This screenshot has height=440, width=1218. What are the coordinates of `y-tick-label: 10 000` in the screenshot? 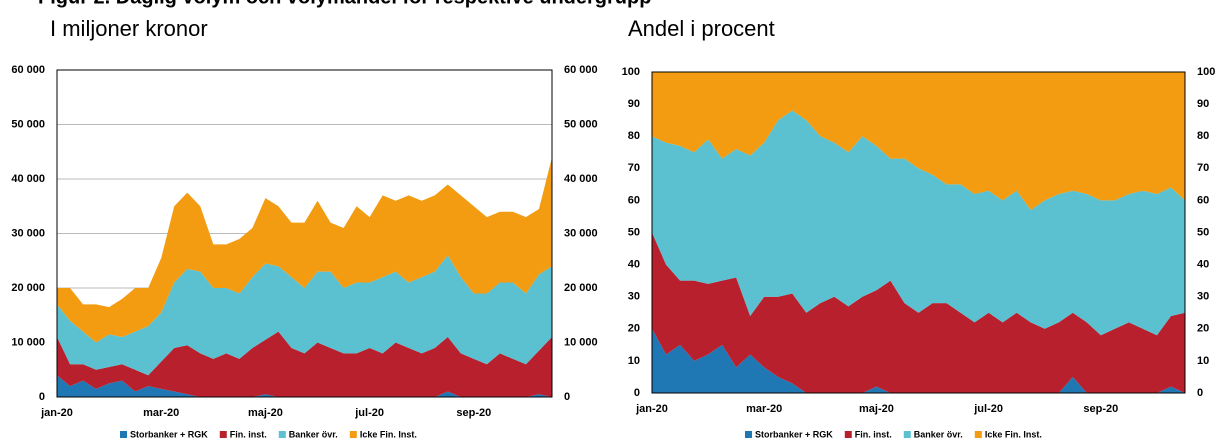 It's located at (28, 342).